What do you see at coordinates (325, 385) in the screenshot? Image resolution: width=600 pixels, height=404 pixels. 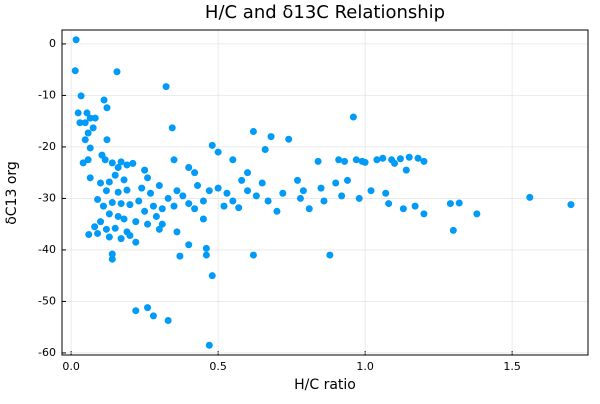 I see `x-axis-label: H/C ratio` at bounding box center [325, 385].